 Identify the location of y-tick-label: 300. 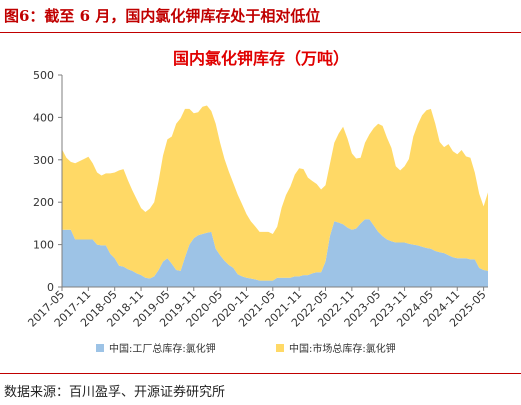
(43, 160).